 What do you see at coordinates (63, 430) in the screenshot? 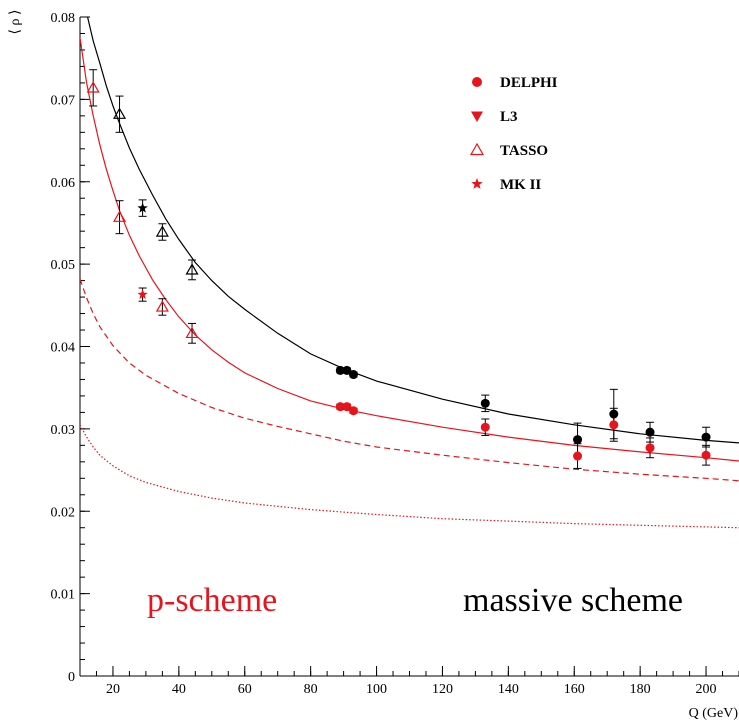
I see `y-tick-label: 0.03` at bounding box center [63, 430].